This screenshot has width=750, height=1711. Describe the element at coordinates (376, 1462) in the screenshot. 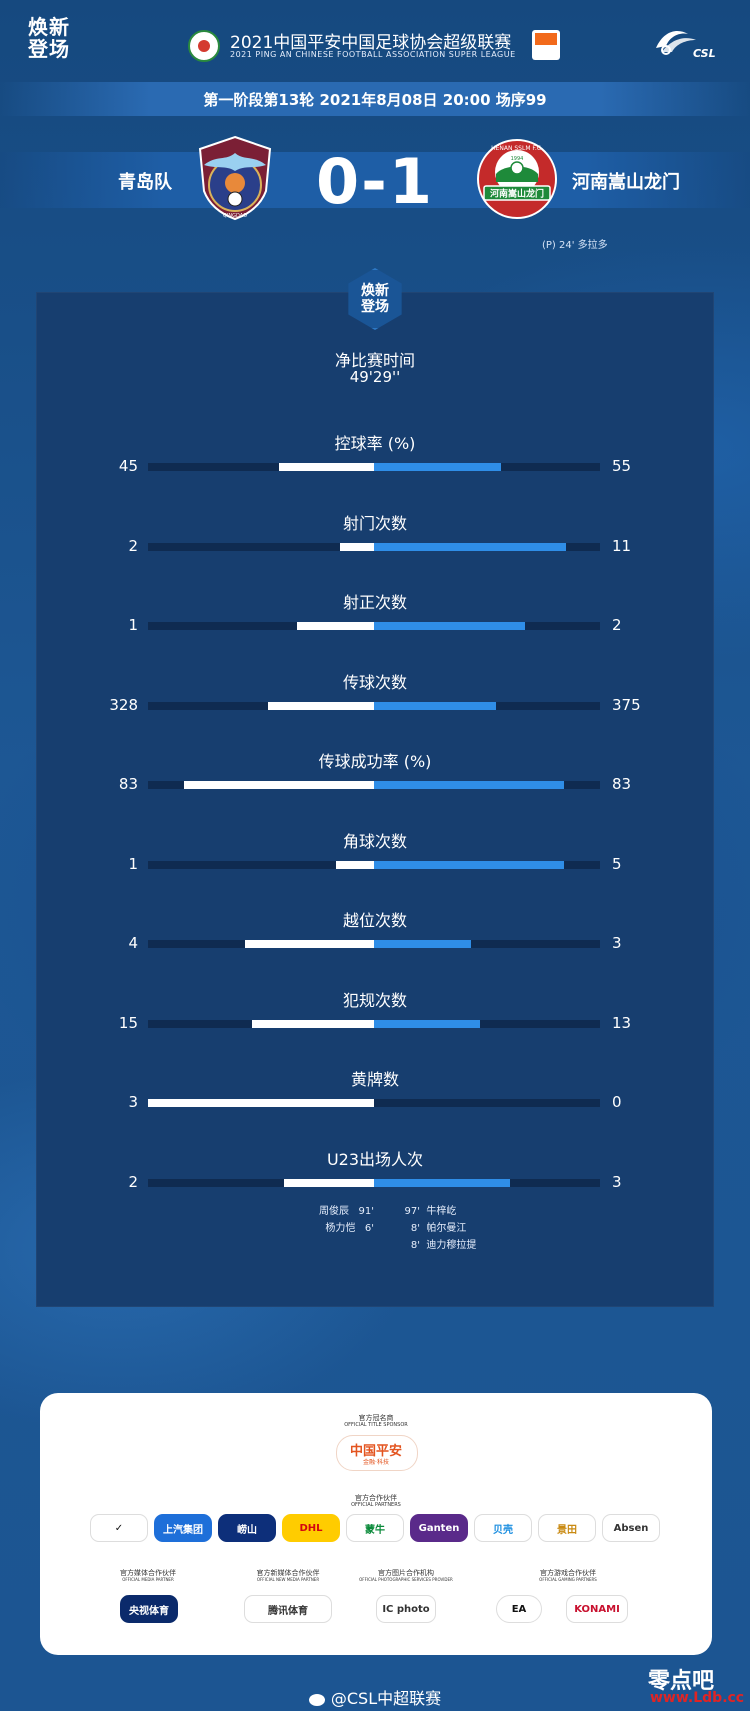

I see `title-sponsor-sub: 金融·科技` at that location.